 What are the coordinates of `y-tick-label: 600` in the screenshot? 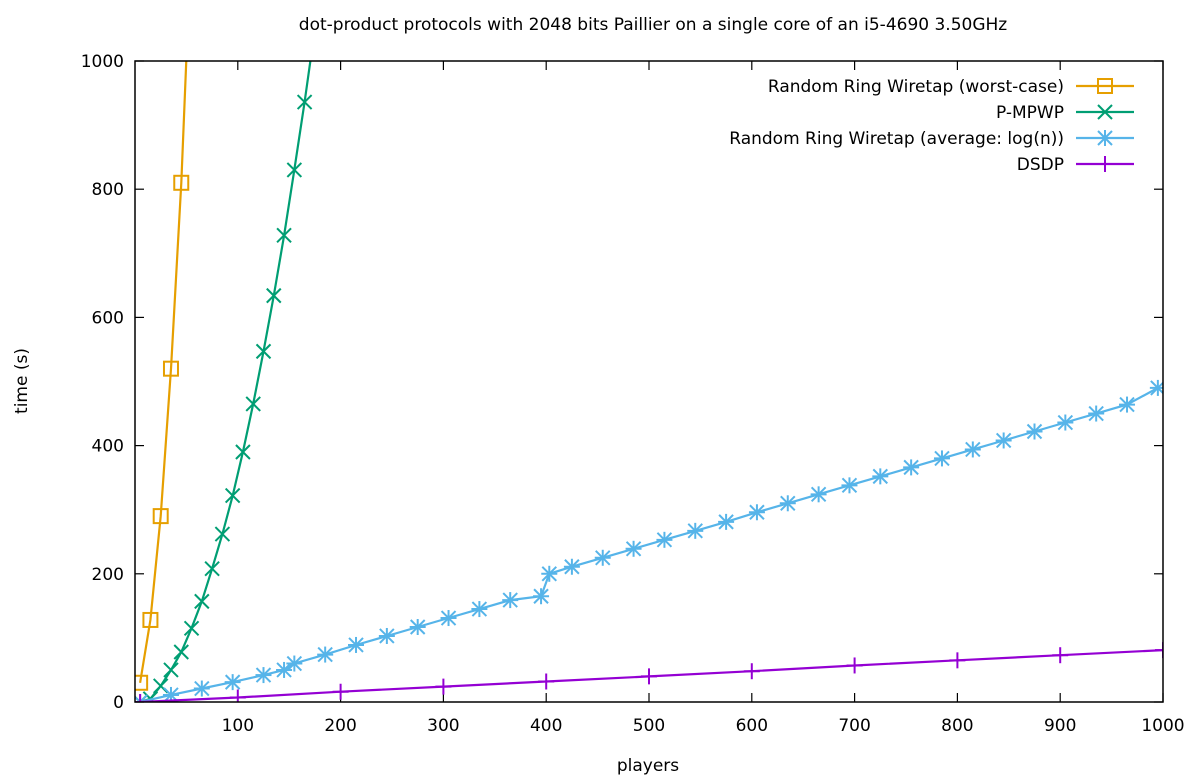 It's located at (108, 318).